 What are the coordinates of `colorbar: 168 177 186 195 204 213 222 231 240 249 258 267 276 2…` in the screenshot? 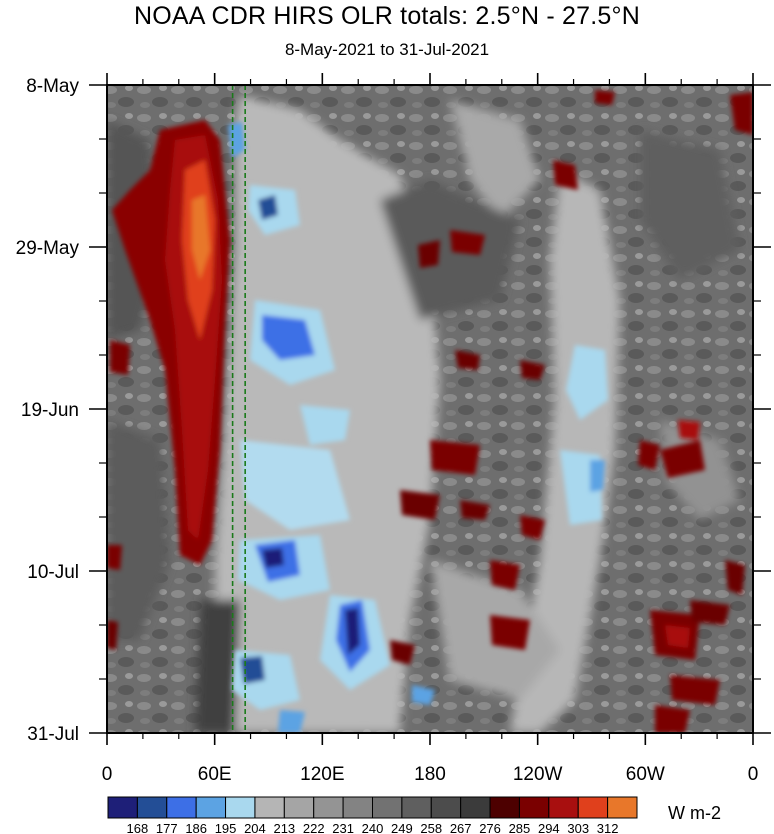 It's located at (372, 815).